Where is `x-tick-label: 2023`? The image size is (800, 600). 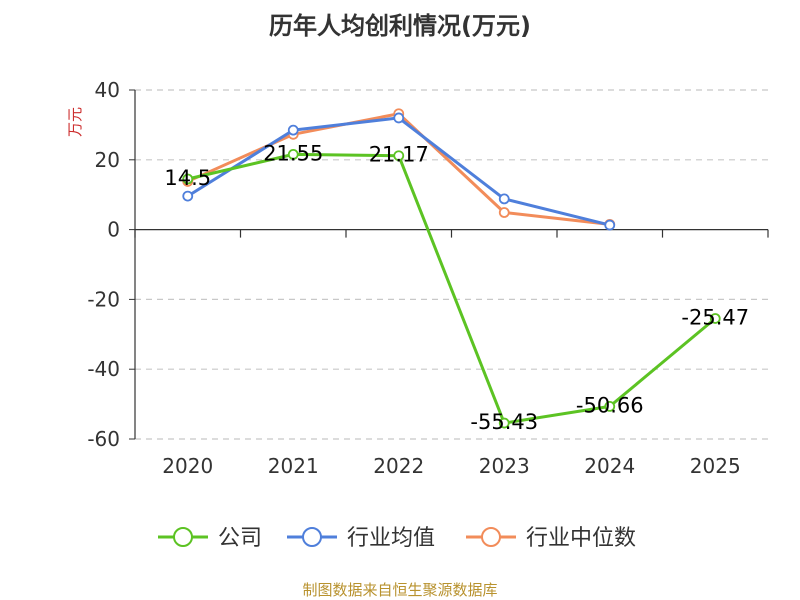 x-tick-label: 2023 is located at coordinates (504, 466).